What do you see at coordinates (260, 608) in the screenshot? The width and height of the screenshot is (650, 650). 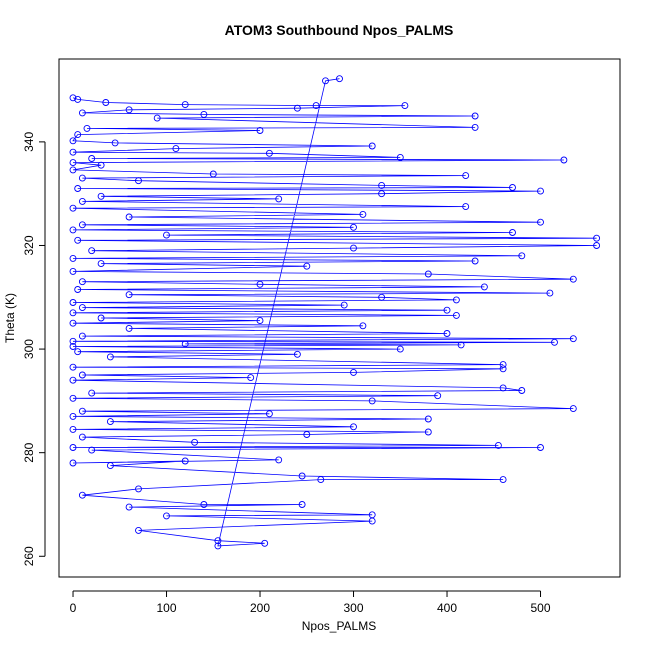 I see `x-tick-label: 200` at bounding box center [260, 608].